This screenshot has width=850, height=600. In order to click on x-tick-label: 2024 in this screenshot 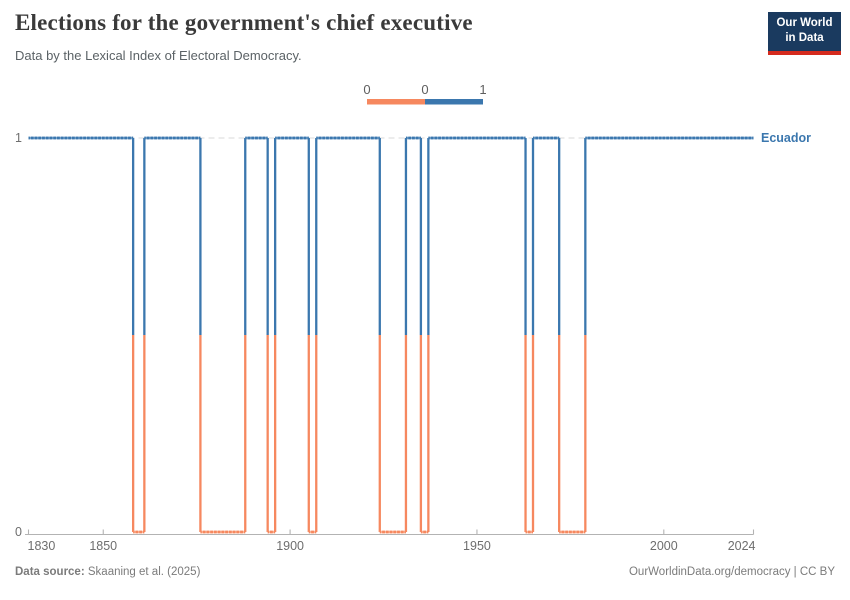, I will do `click(742, 546)`.